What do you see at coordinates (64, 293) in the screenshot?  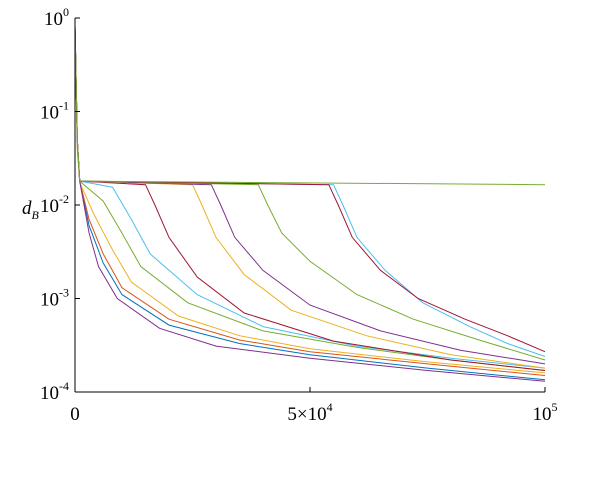 I see `tick-exponent: -3` at bounding box center [64, 293].